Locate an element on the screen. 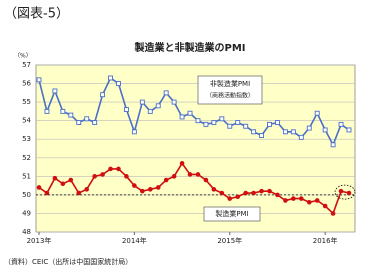 The image size is (373, 278). y-tick-label: 55 is located at coordinates (26, 102).